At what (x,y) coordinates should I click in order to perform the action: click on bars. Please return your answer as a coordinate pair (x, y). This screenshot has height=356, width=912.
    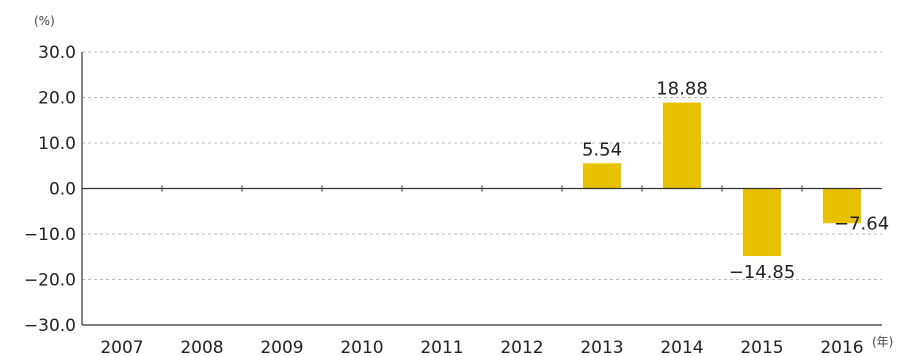
    Looking at the image, I should click on (722, 179).